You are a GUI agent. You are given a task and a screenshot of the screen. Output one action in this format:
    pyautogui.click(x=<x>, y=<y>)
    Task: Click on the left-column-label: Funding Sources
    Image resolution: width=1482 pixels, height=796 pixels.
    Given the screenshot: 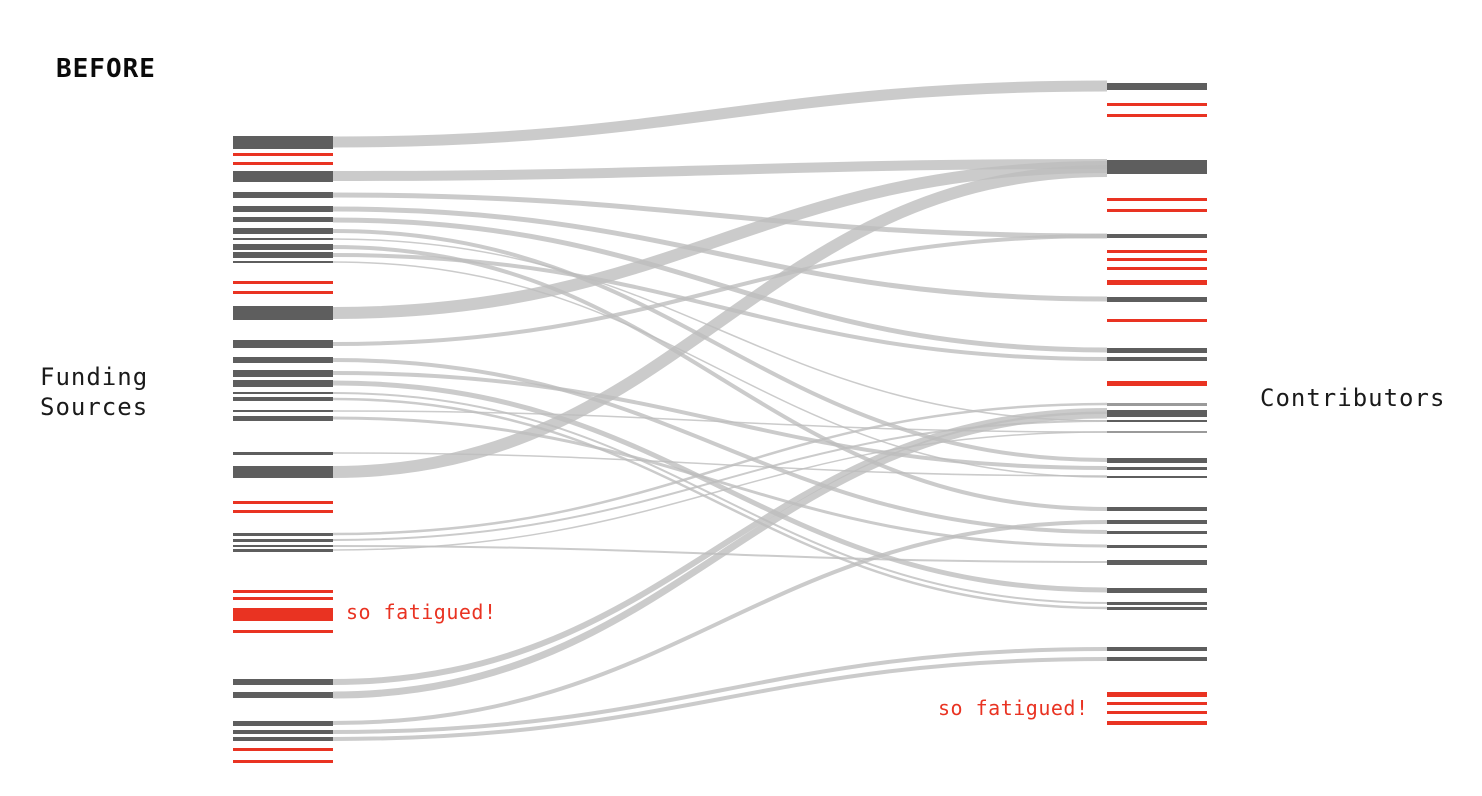 What is the action you would take?
    pyautogui.click(x=94, y=392)
    